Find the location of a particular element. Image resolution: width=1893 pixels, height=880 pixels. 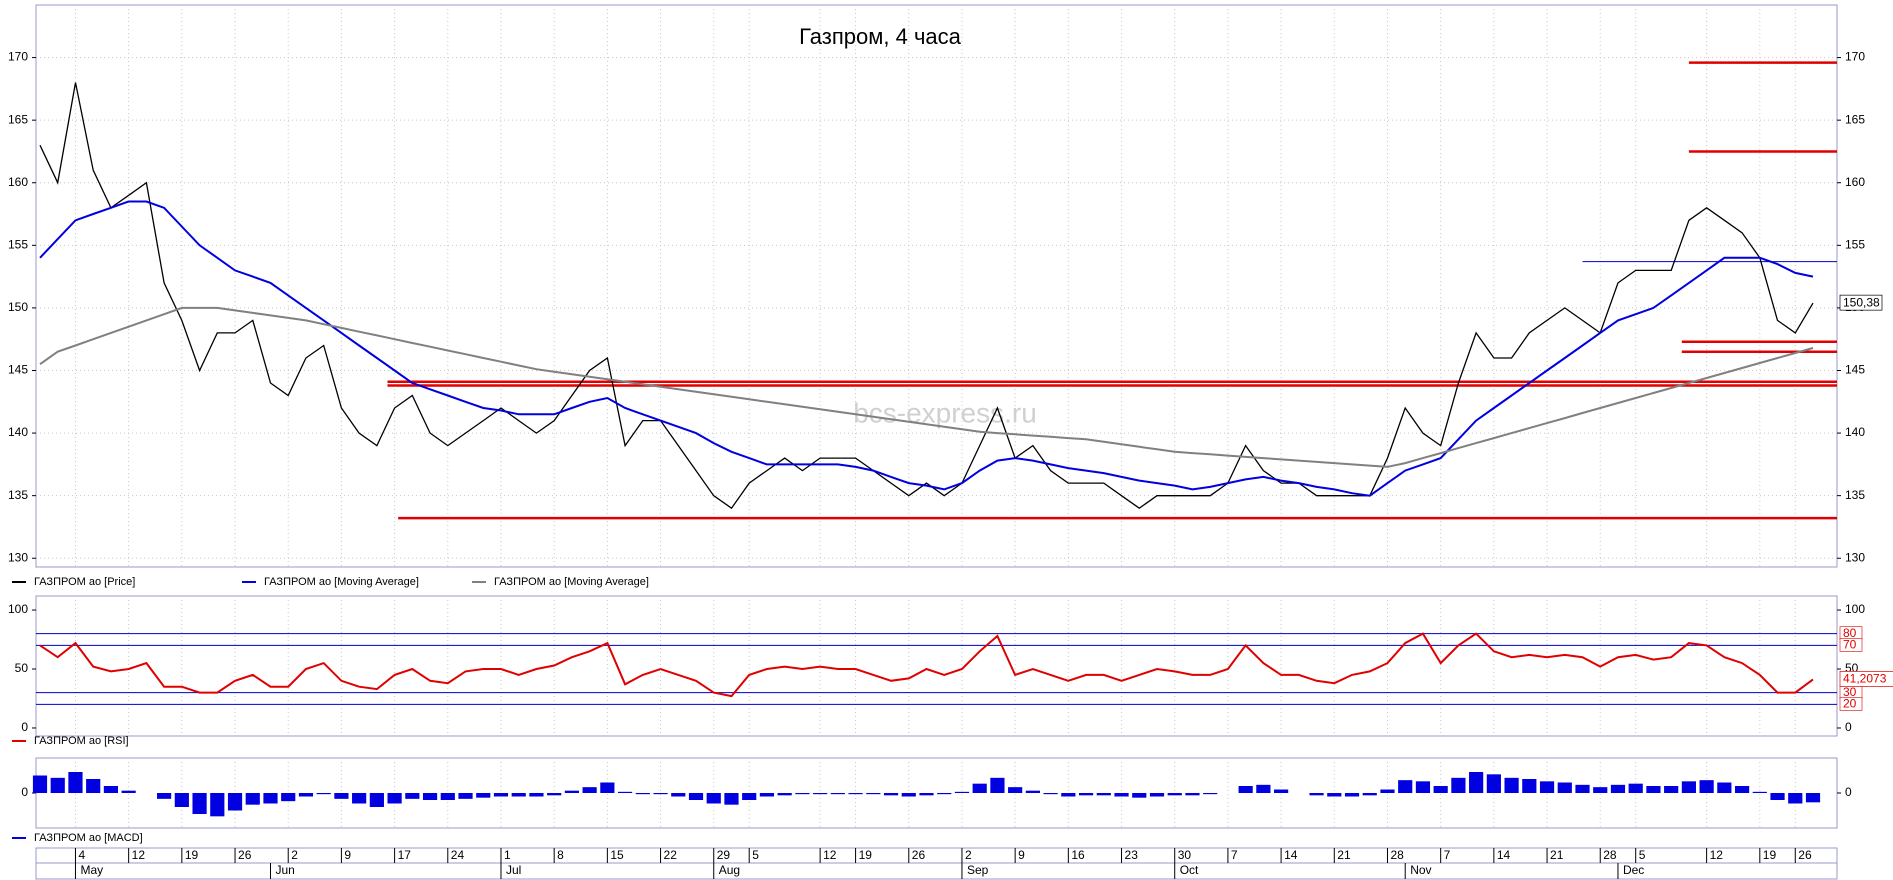

x-tick-label: 4 is located at coordinates (81, 855).